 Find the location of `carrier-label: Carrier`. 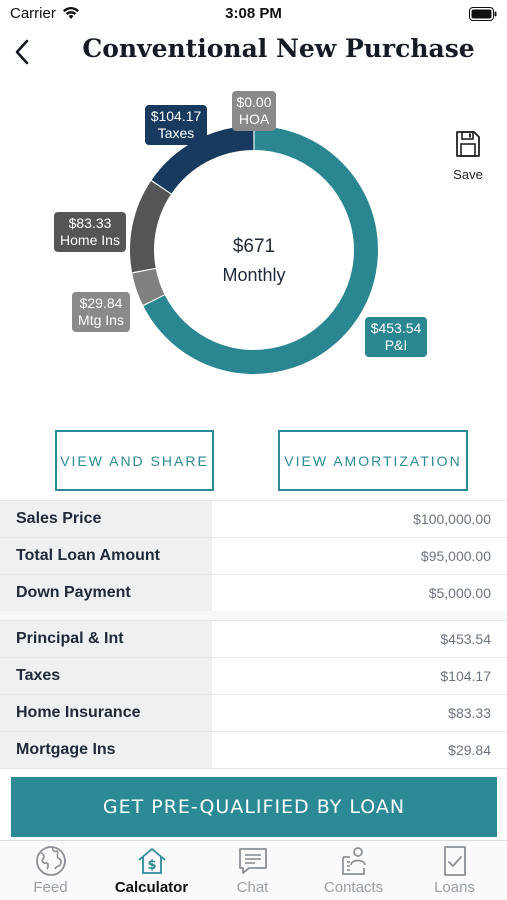

carrier-label: Carrier is located at coordinates (33, 13).